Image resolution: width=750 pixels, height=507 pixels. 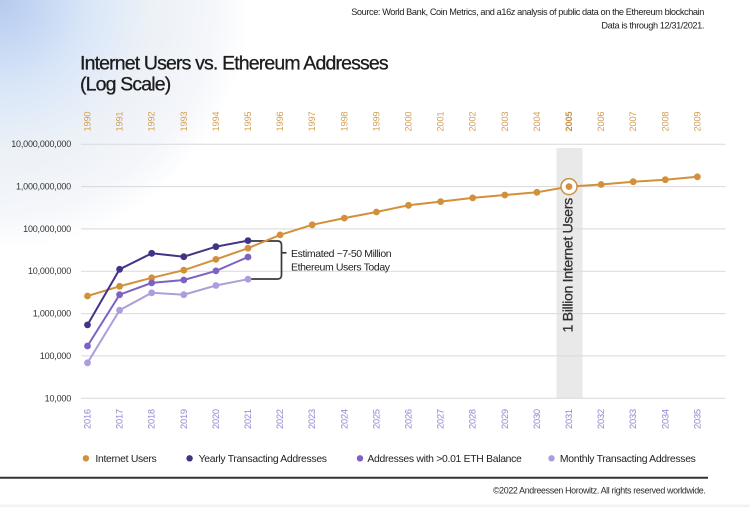 I want to click on svg-text: 1 Billion Internet Users, so click(x=569, y=265).